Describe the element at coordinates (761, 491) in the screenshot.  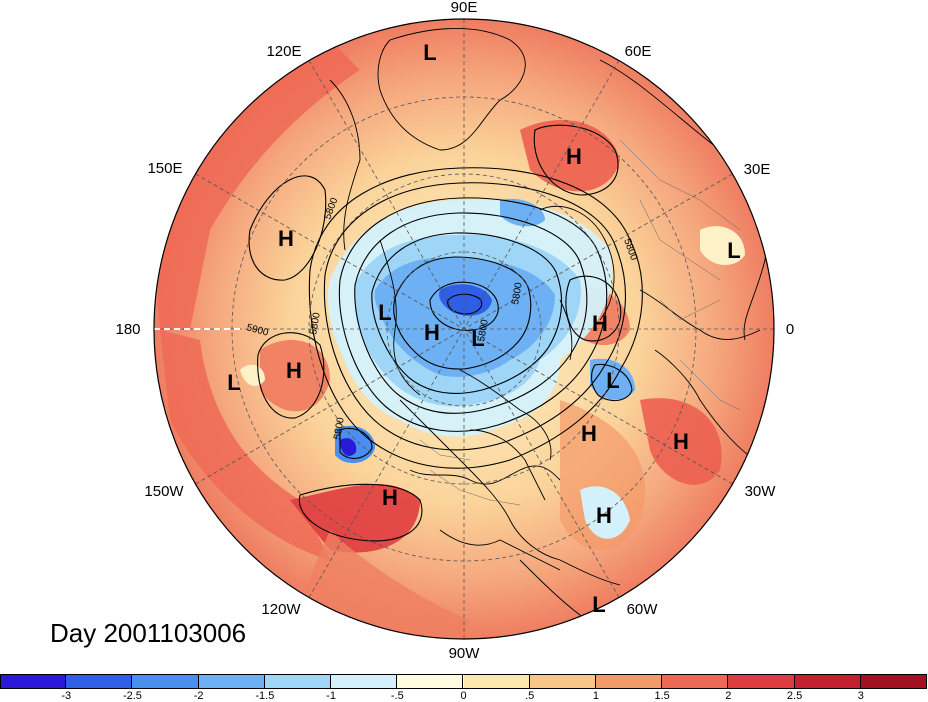
I see `lon-label-30w: 30W` at that location.